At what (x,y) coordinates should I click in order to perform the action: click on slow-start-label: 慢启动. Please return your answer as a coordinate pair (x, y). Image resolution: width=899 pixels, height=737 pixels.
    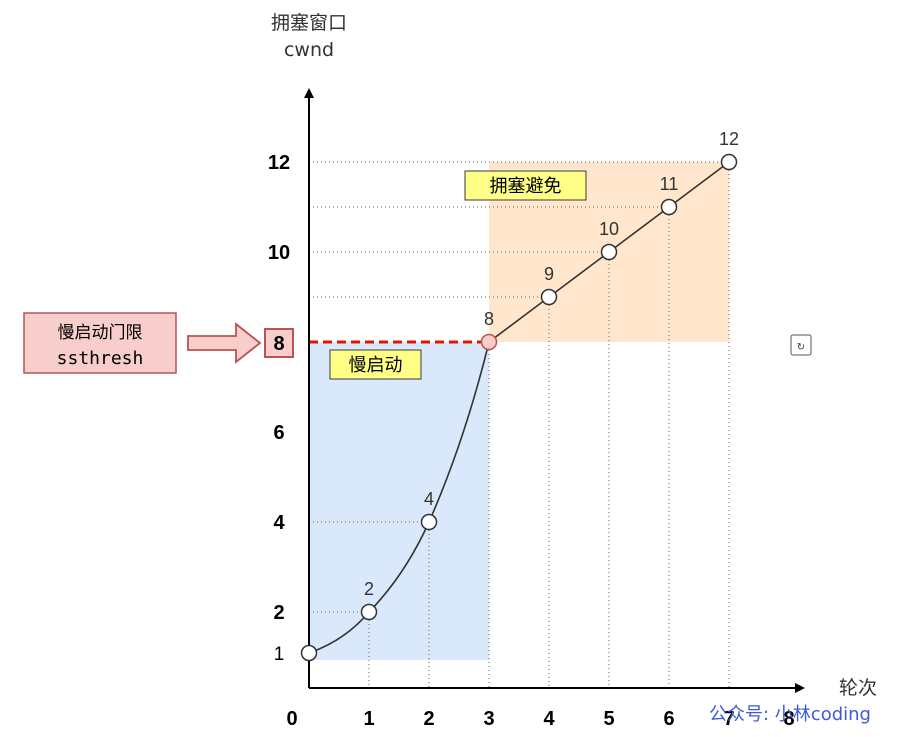
    Looking at the image, I should click on (376, 365).